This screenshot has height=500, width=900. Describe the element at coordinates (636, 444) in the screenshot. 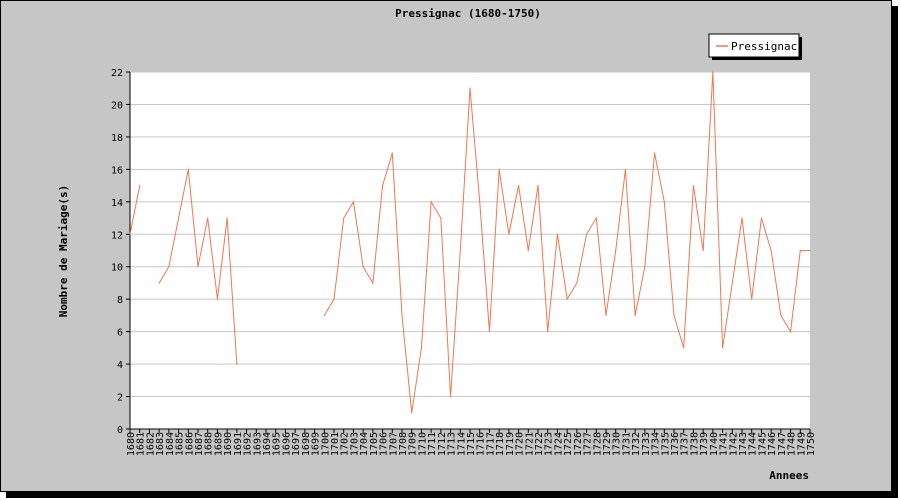

I see `x-tick-label: 1732` at that location.